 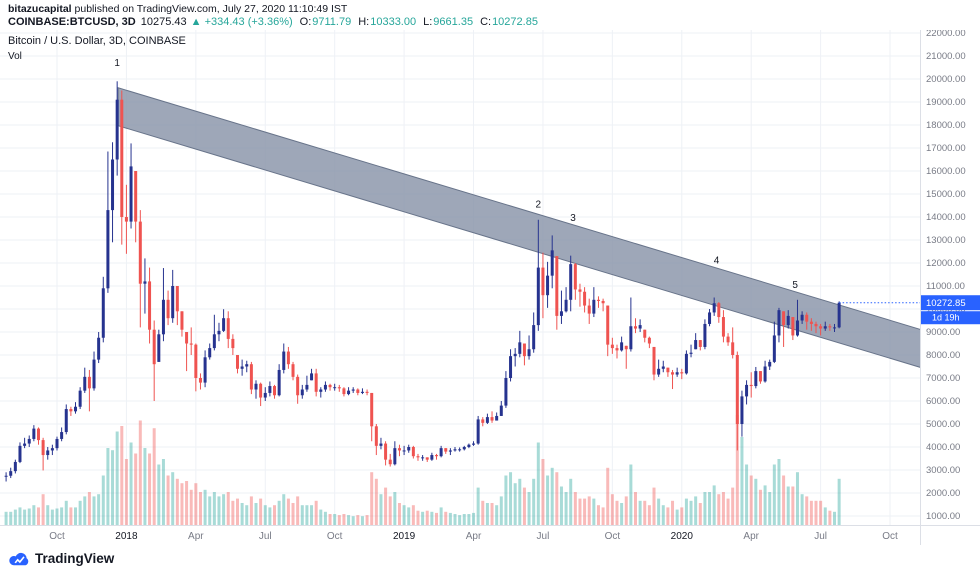 I want to click on open-label: O:, so click(x=305, y=22).